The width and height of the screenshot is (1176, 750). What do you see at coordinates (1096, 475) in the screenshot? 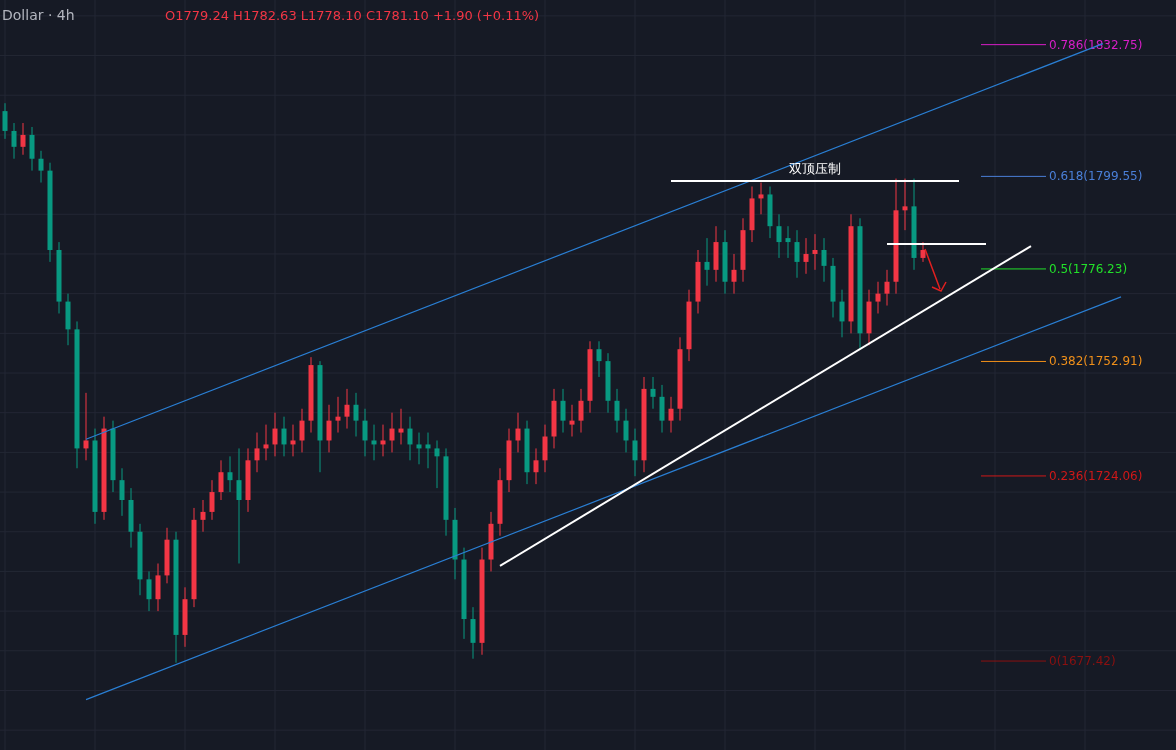
I see `ref-line-label: 0.236(1724.06)` at bounding box center [1096, 475].